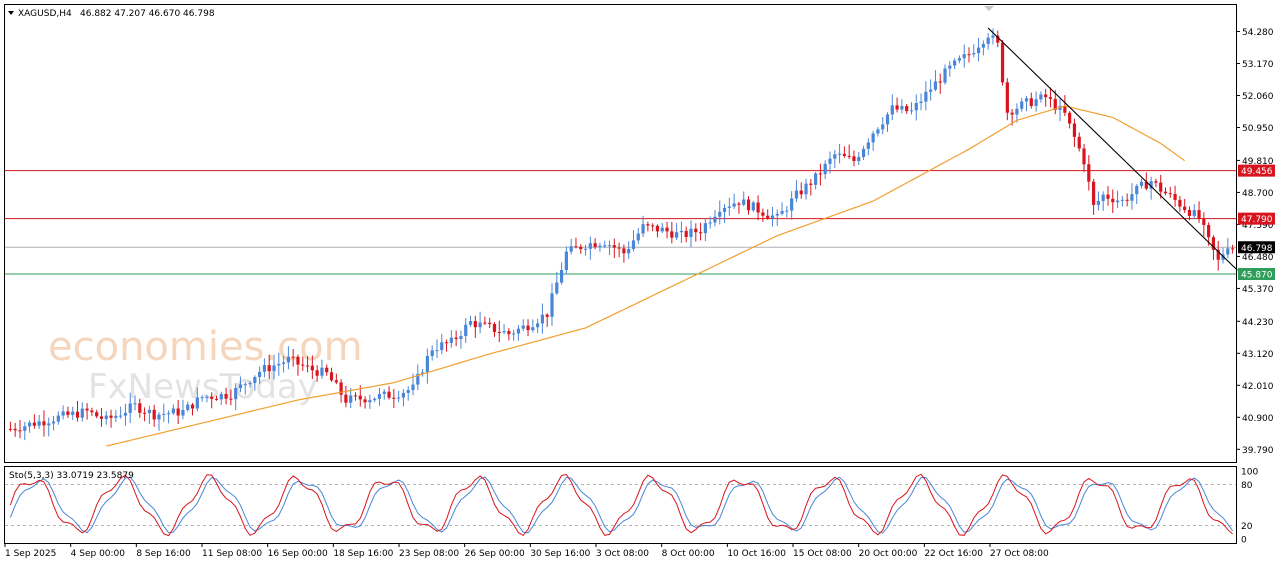 This screenshot has width=1280, height=567. What do you see at coordinates (1258, 194) in the screenshot?
I see `price-tick-label: 48.700` at bounding box center [1258, 194].